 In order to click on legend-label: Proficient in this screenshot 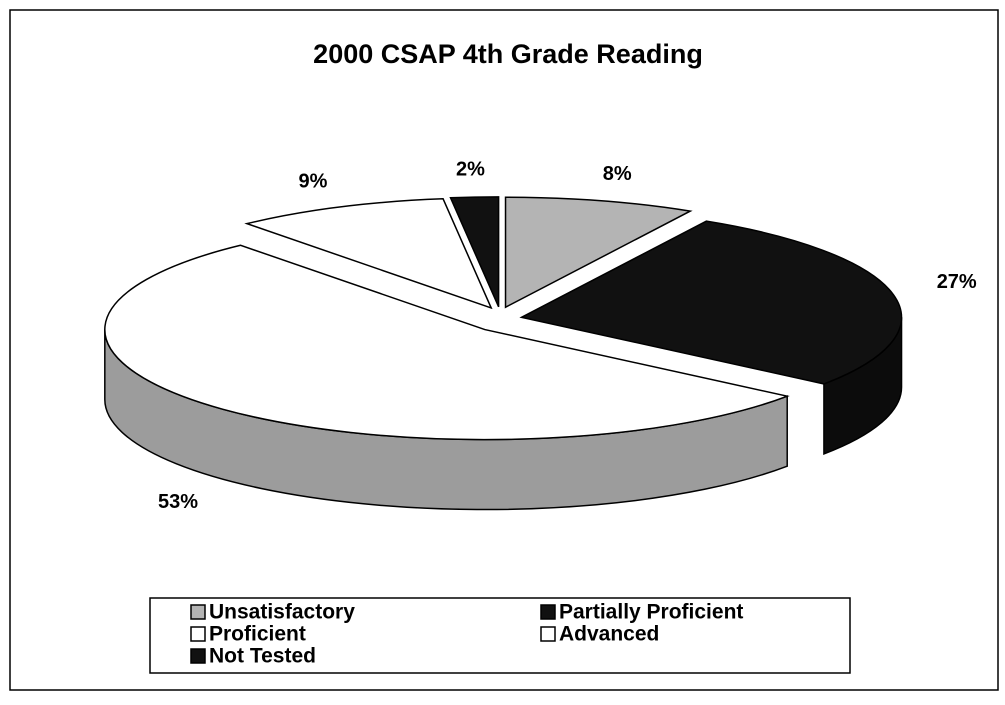, I will do `click(257, 634)`.